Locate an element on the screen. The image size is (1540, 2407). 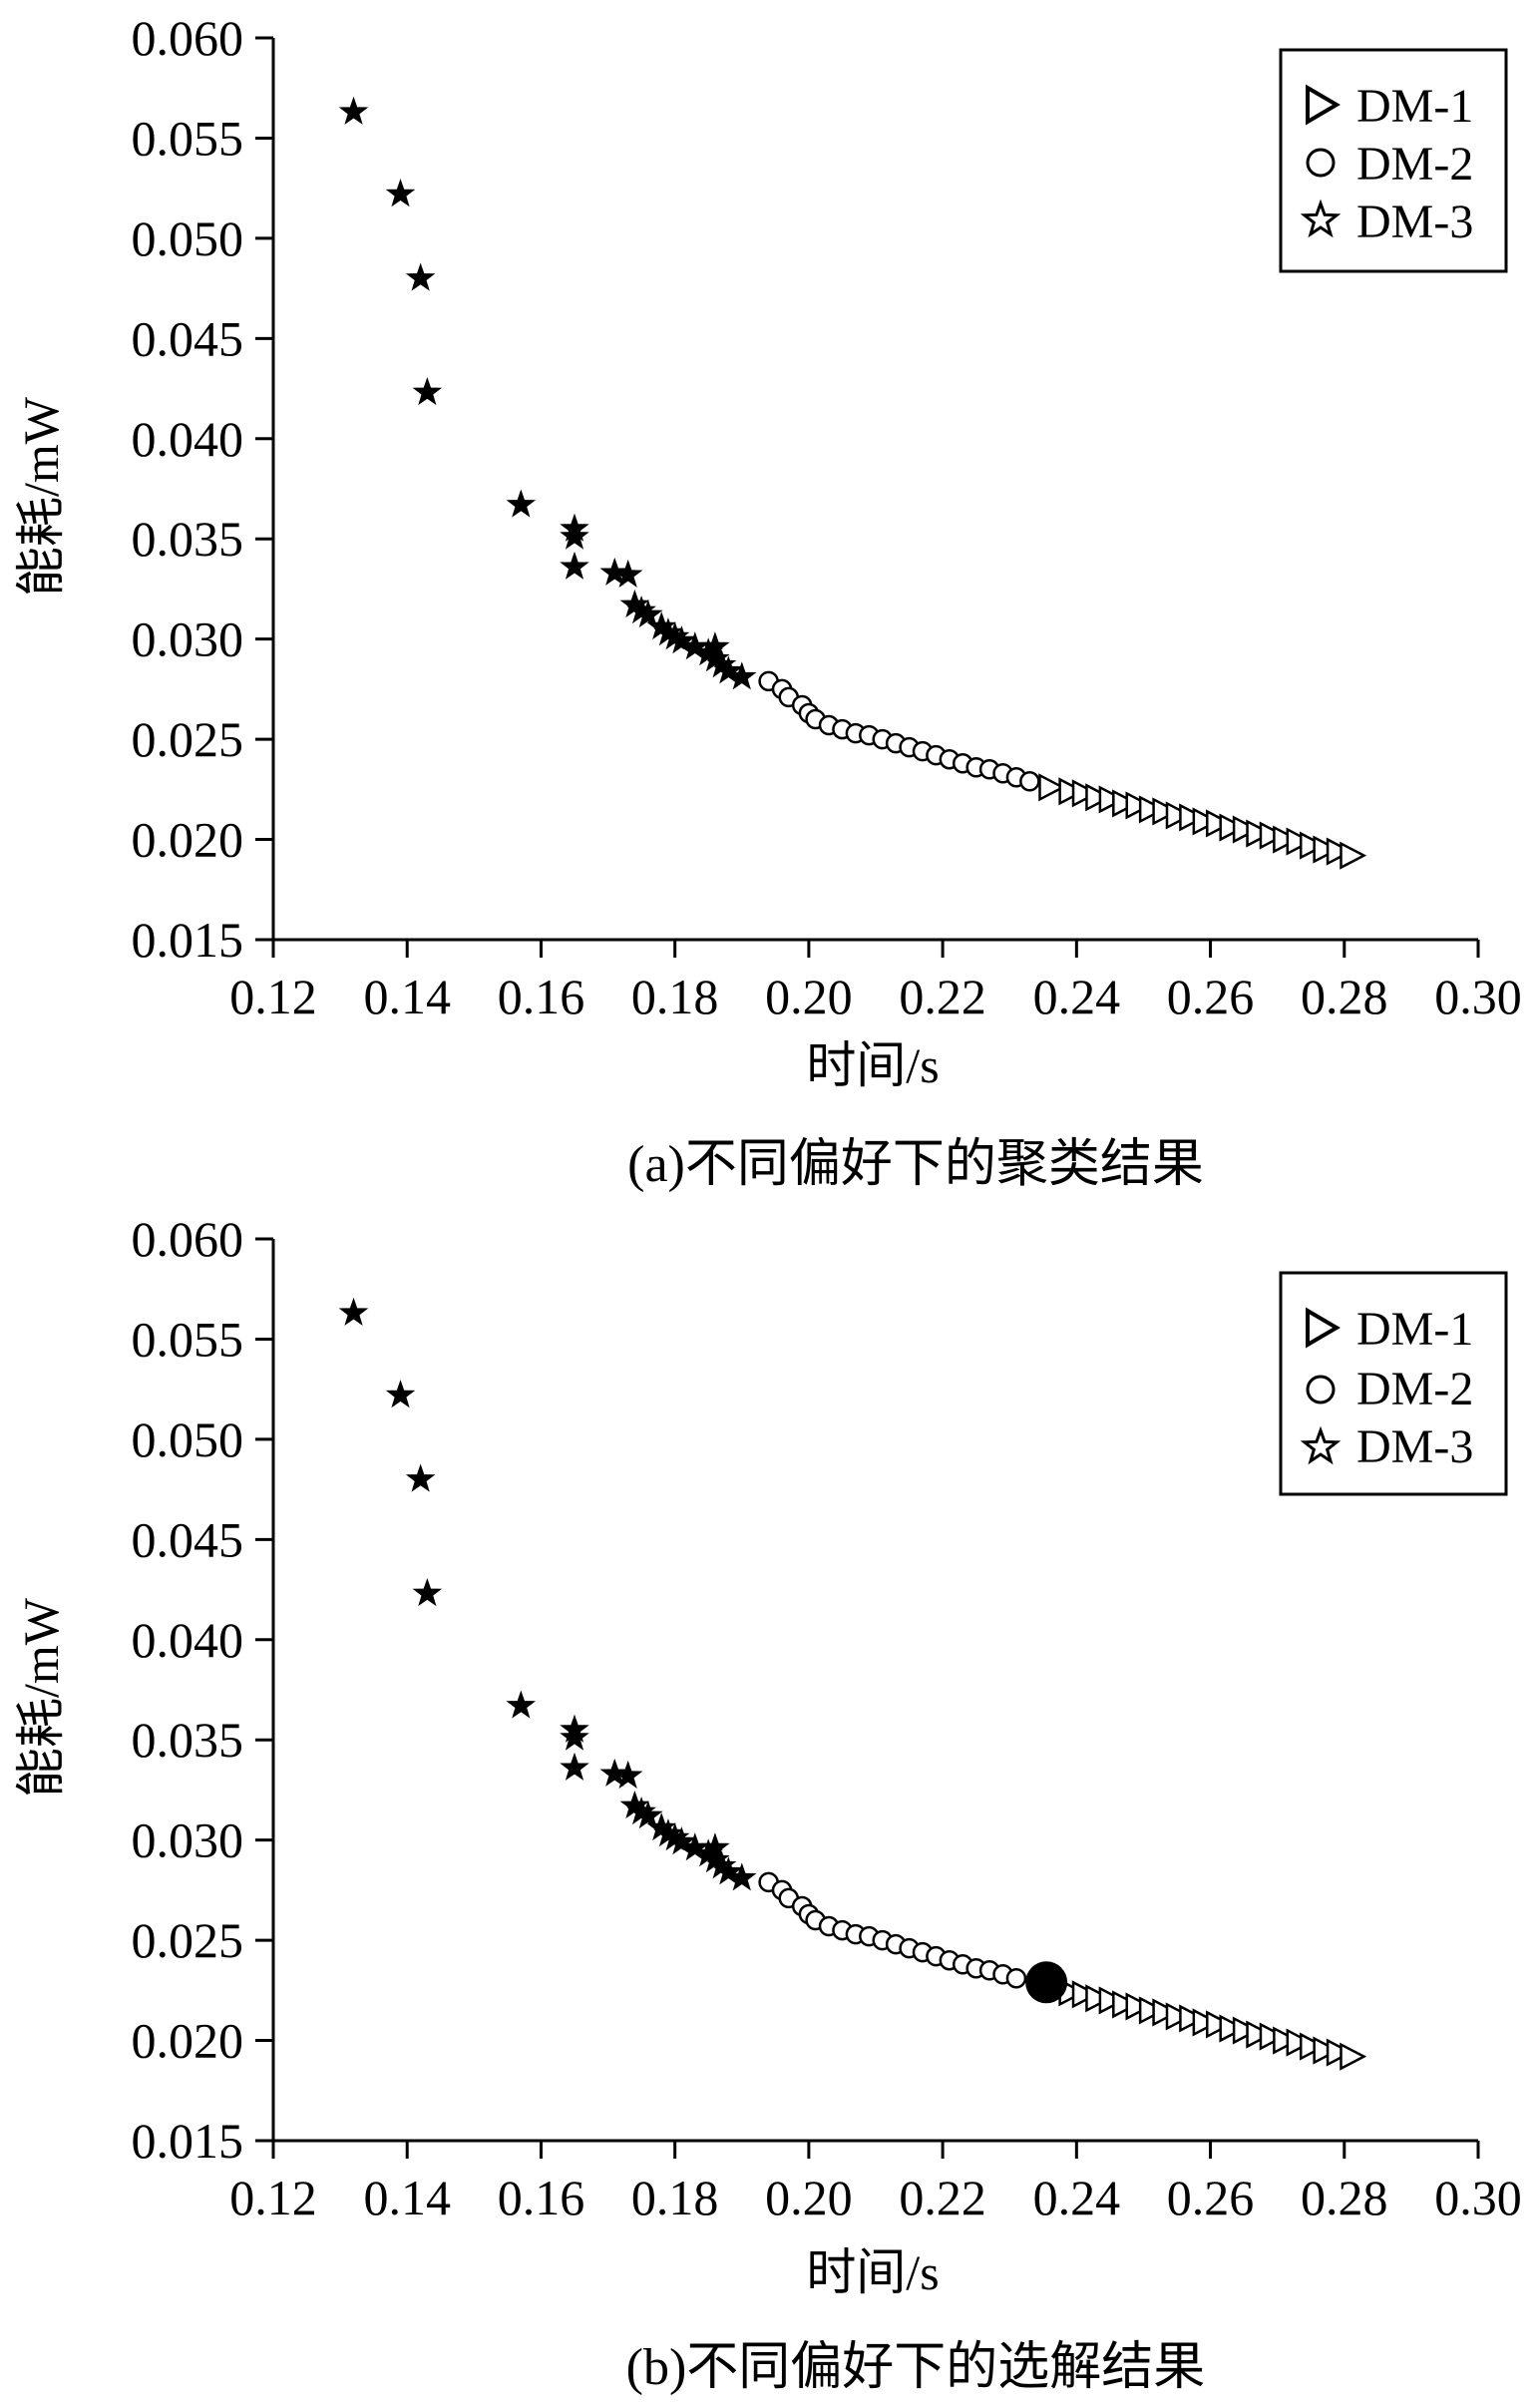
panel-a-legend-item-dm-1: DM-1 is located at coordinates (1389, 106).